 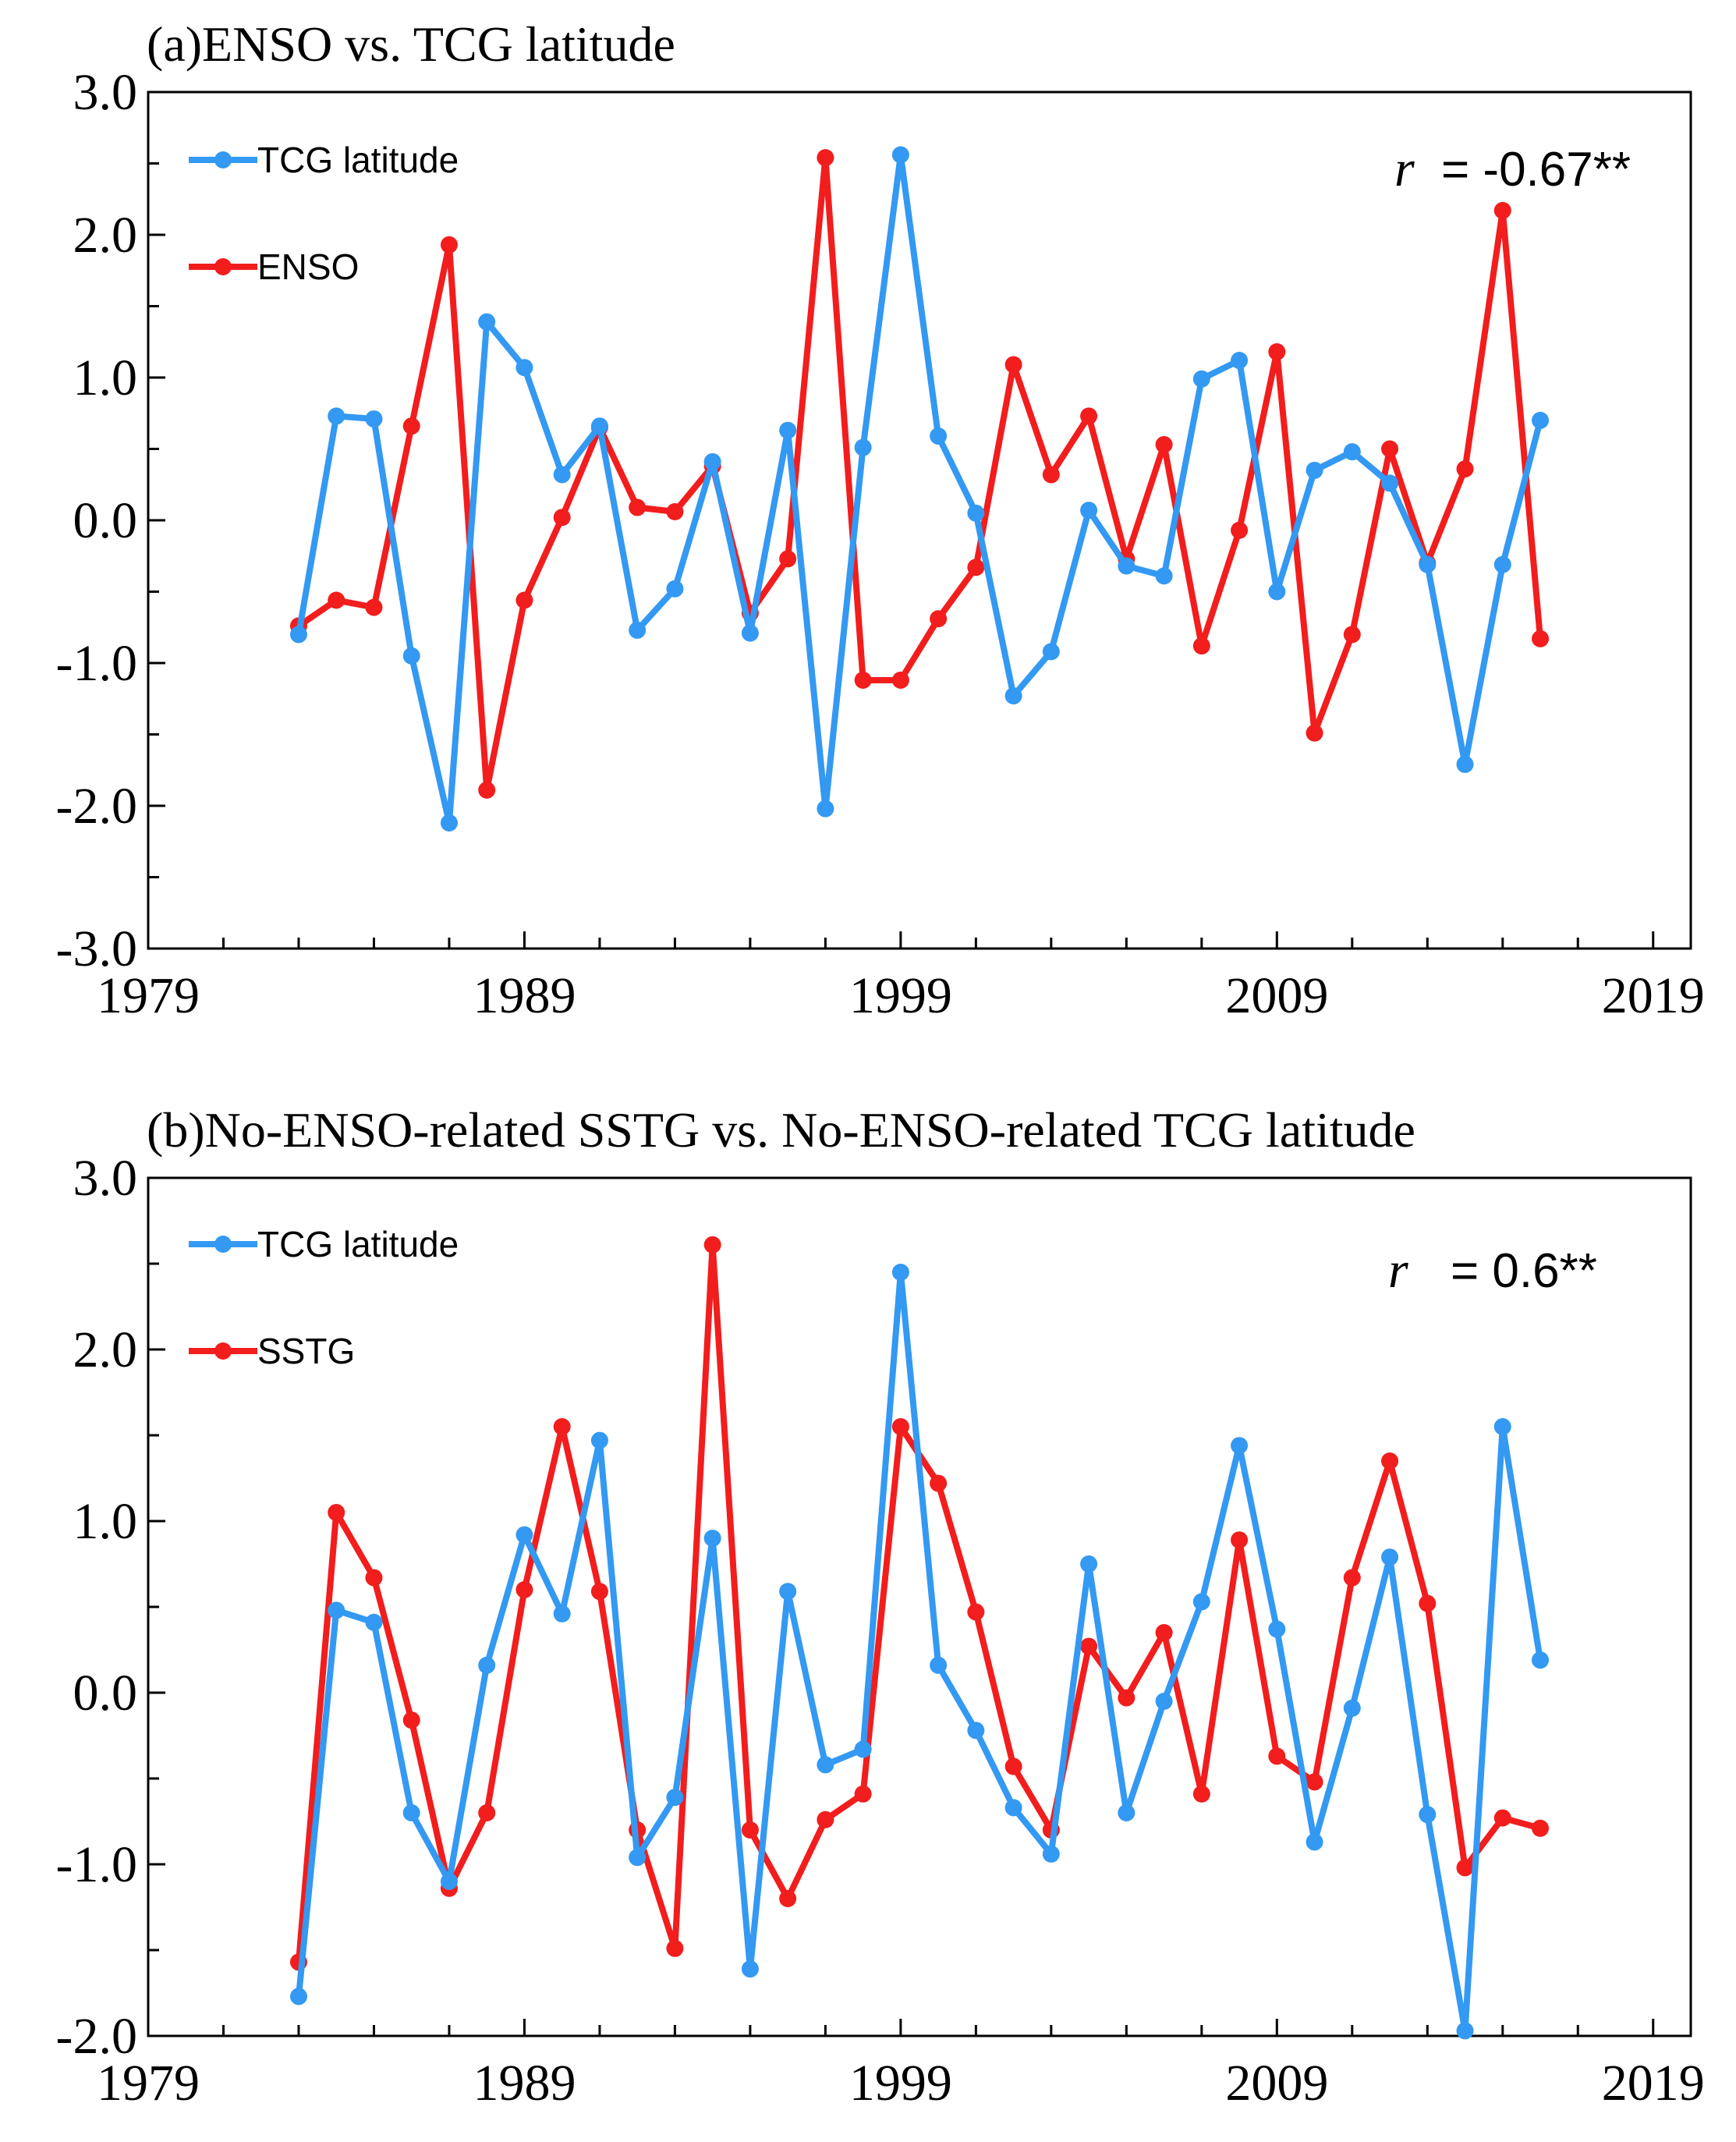 What do you see at coordinates (106, 1179) in the screenshot?
I see `y-tick-label: 3.0` at bounding box center [106, 1179].